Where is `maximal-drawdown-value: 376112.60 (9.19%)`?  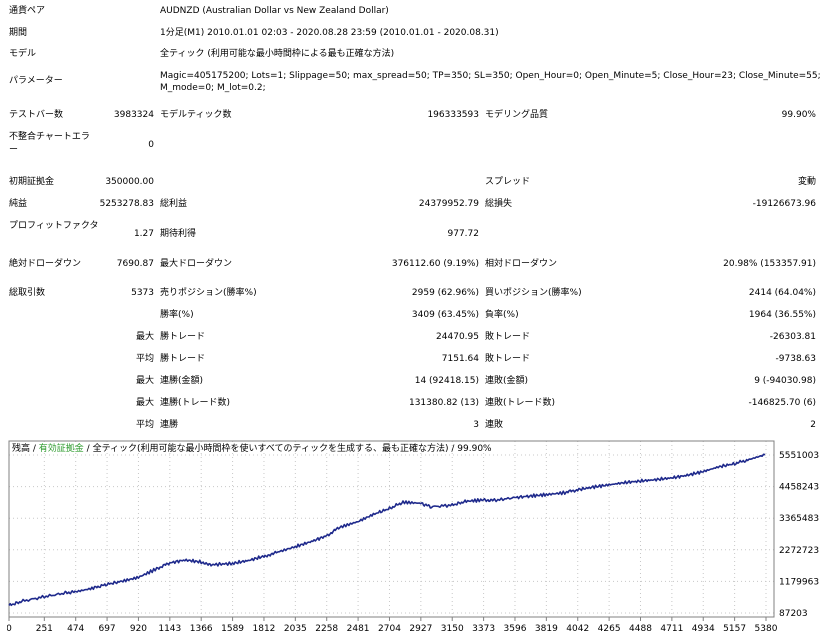 maximal-drawdown-value: 376112.60 (9.19%) is located at coordinates (435, 264).